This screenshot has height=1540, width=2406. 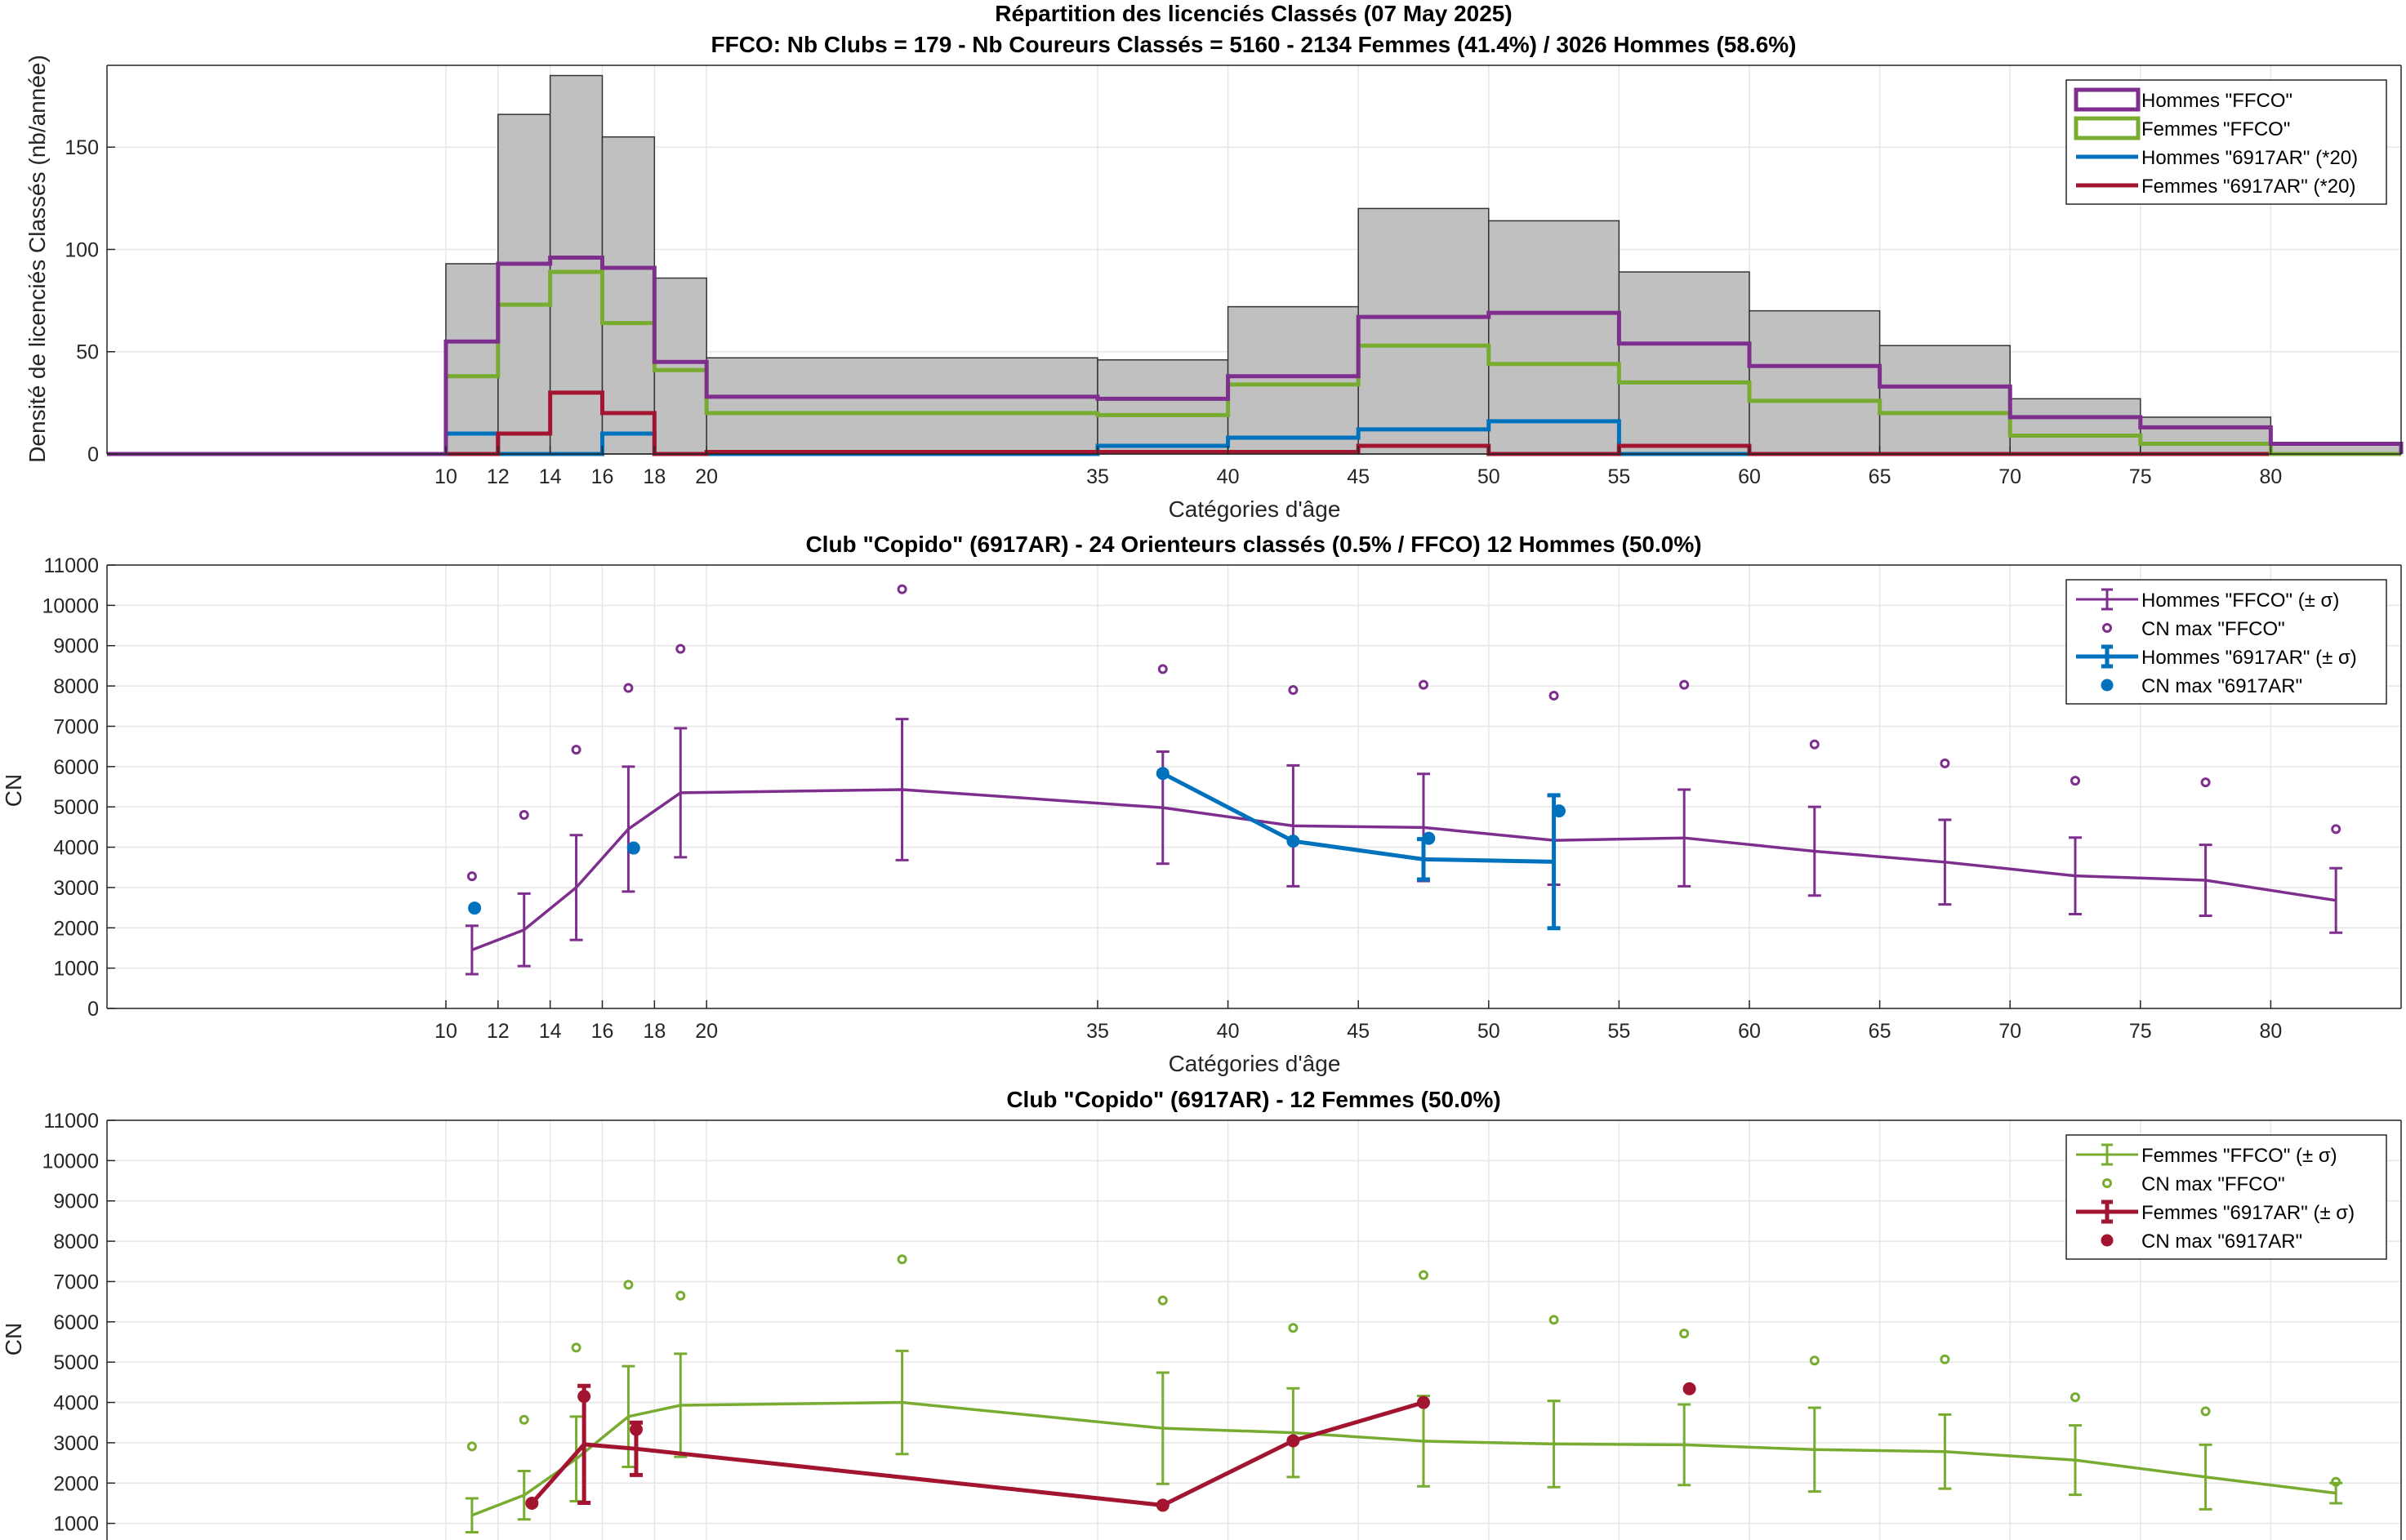 I want to click on y-tick-label: 9000, so click(x=76, y=1202).